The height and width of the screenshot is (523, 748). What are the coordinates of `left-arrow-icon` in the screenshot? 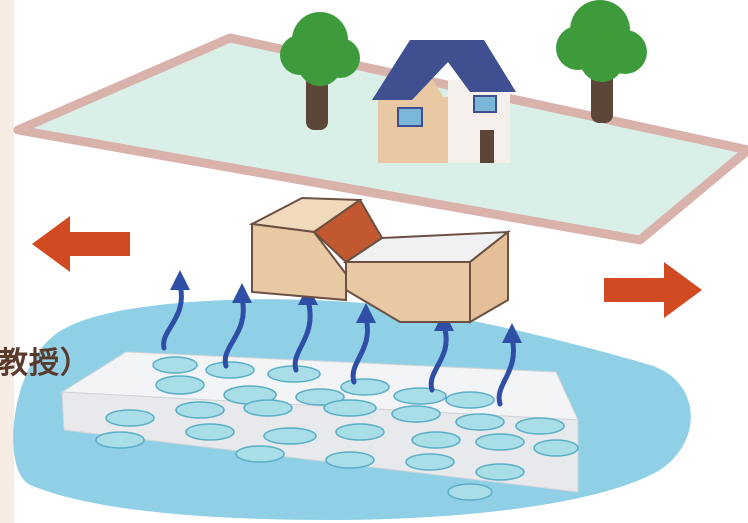 It's located at (81, 244).